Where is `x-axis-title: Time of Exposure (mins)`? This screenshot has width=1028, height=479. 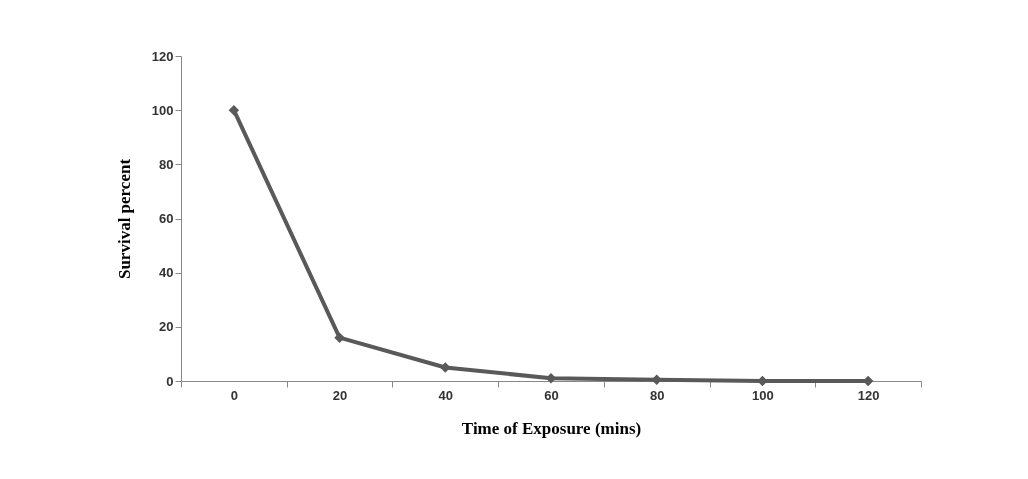 x-axis-title: Time of Exposure (mins) is located at coordinates (551, 428).